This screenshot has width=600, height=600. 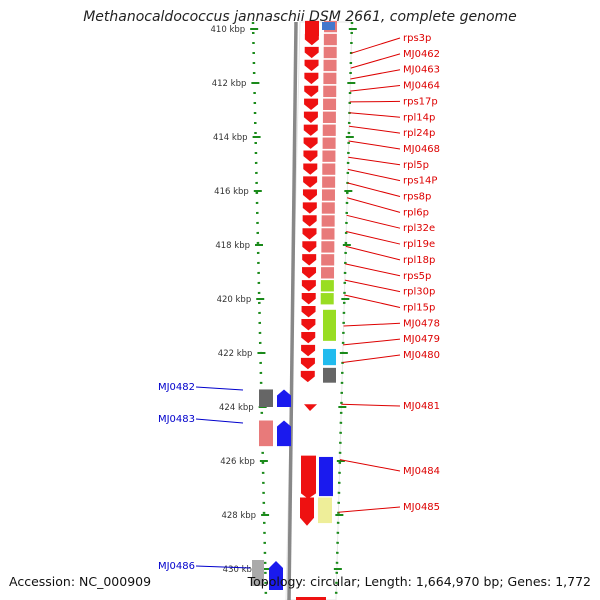 What do you see at coordinates (80, 581) in the screenshot?
I see `accession-label: Accession: NC_000909` at bounding box center [80, 581].